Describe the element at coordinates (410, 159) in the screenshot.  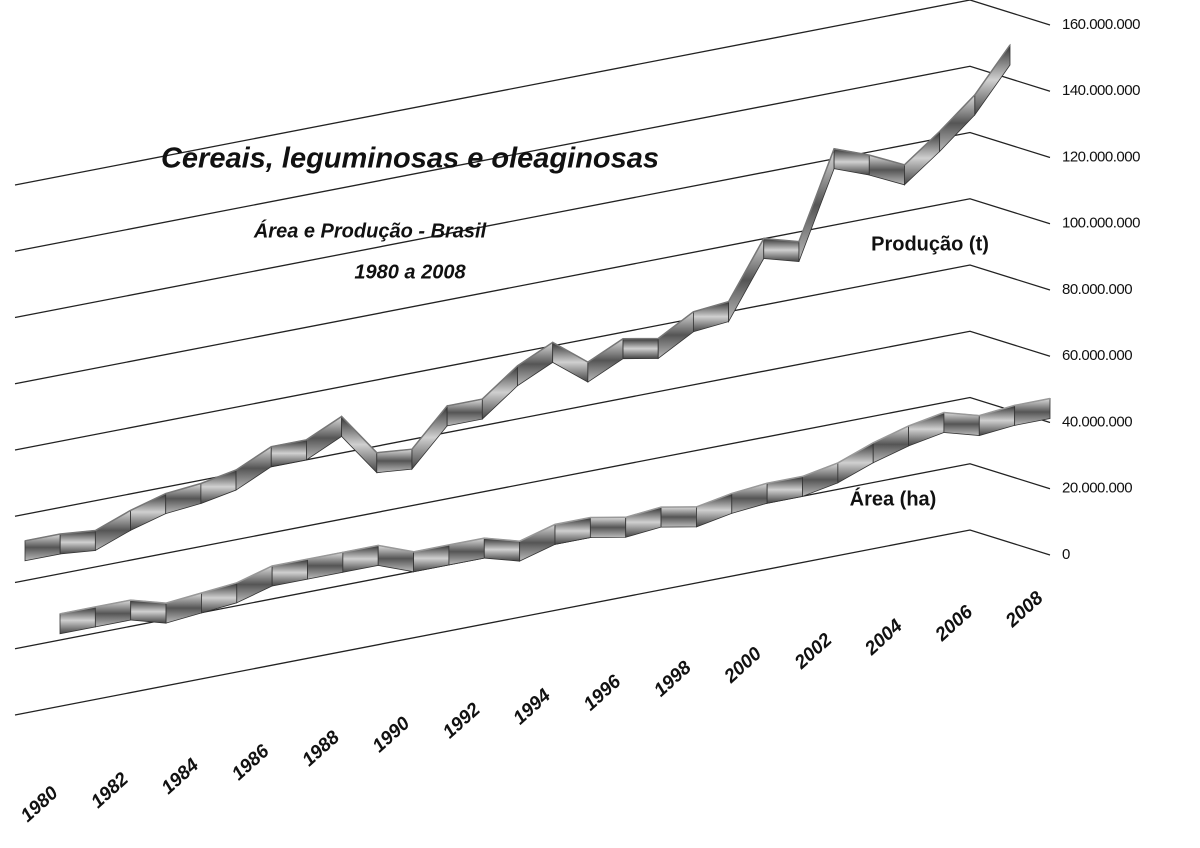
I see `chart-title: Cereais, leguminosas e oleaginosas` at that location.